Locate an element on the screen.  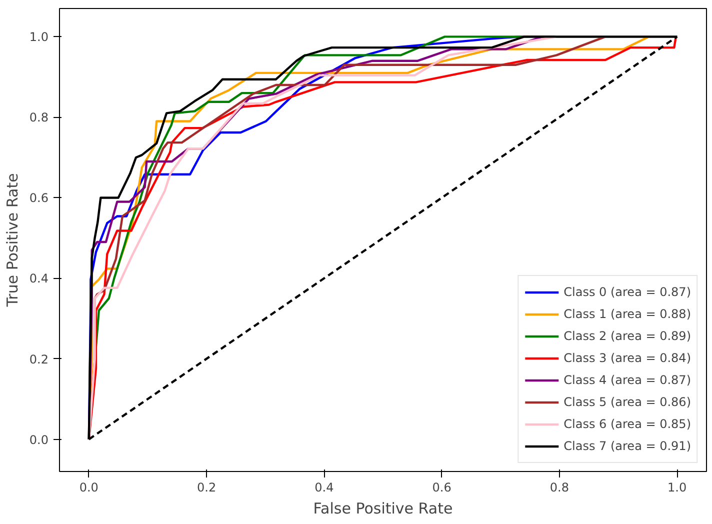
legend-label: Class 4 (area = 0.87) is located at coordinates (627, 380).